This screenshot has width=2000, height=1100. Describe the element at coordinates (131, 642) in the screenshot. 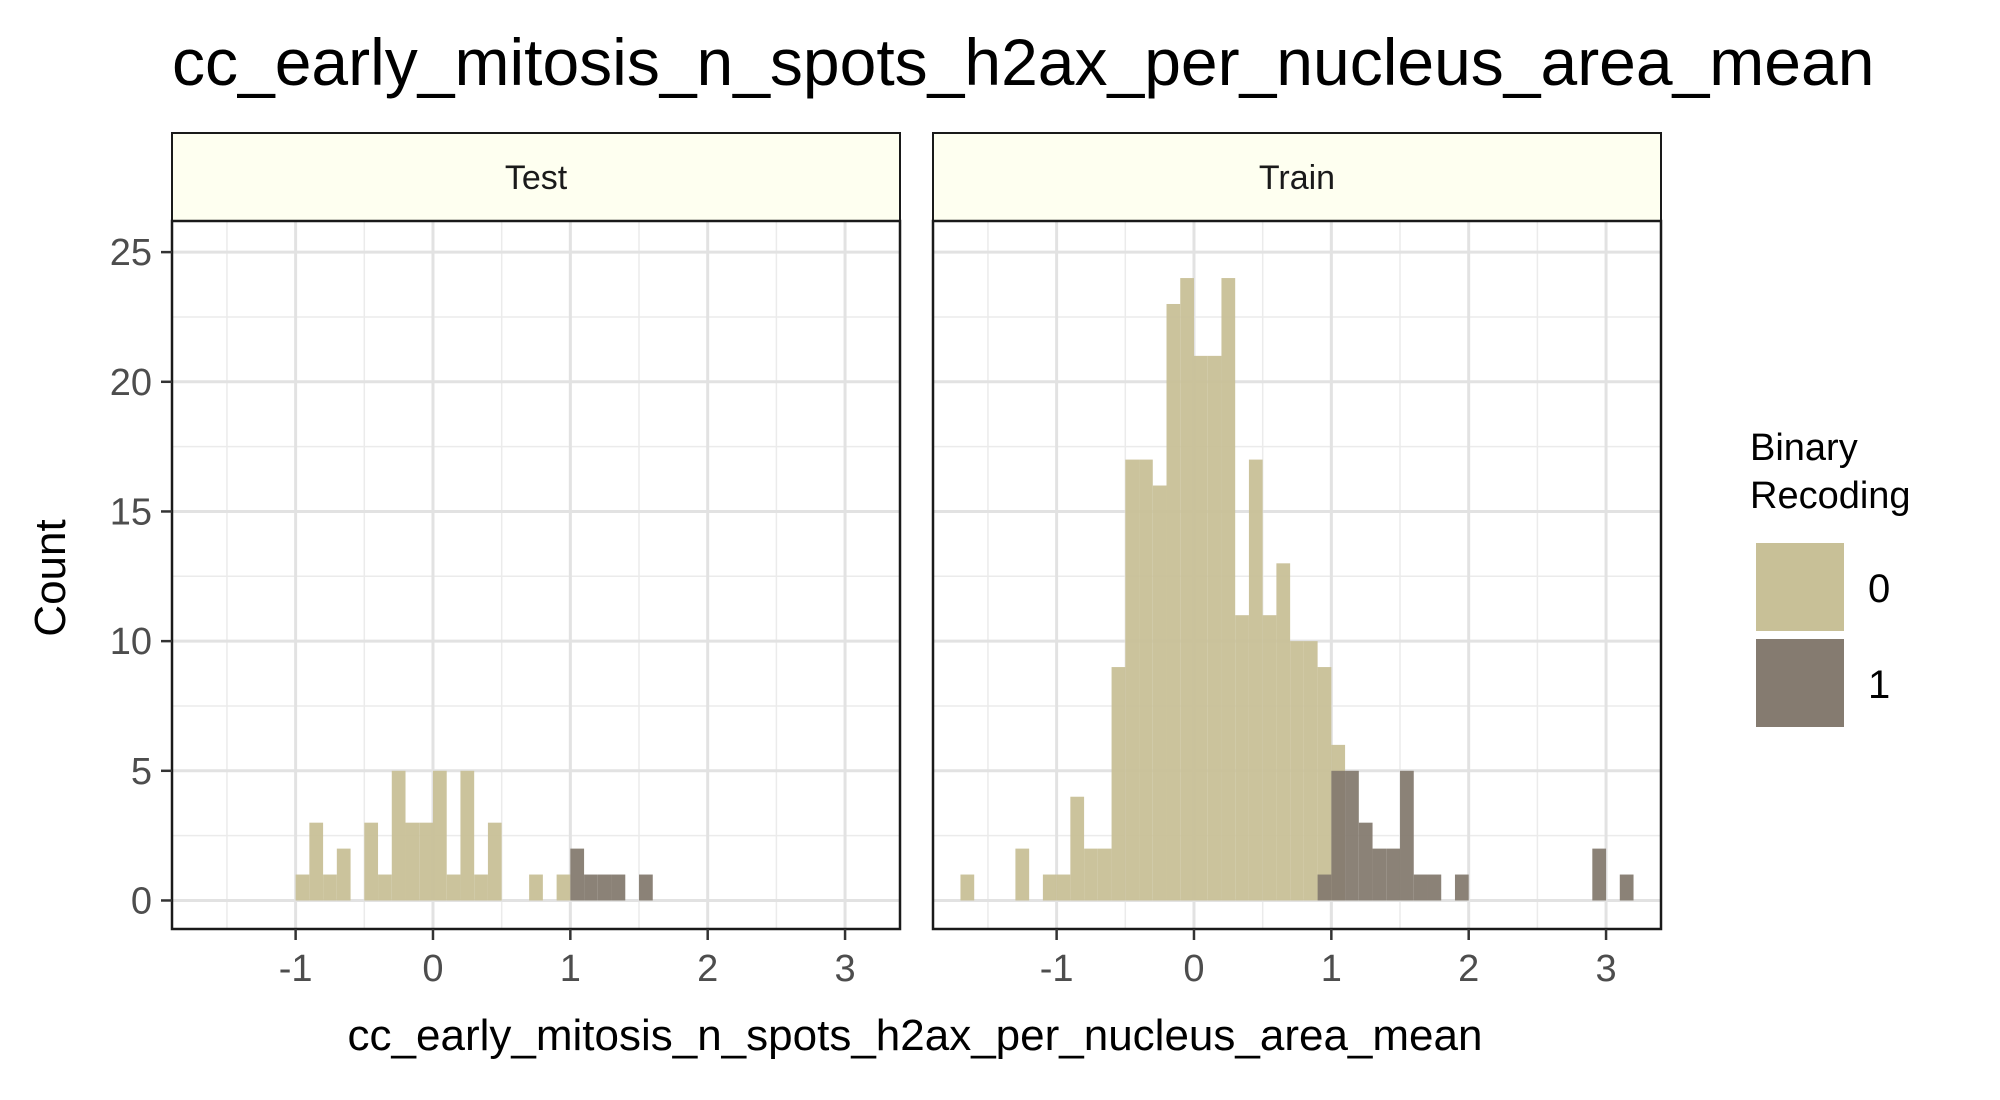

I see `y-tick-label: 10` at that location.